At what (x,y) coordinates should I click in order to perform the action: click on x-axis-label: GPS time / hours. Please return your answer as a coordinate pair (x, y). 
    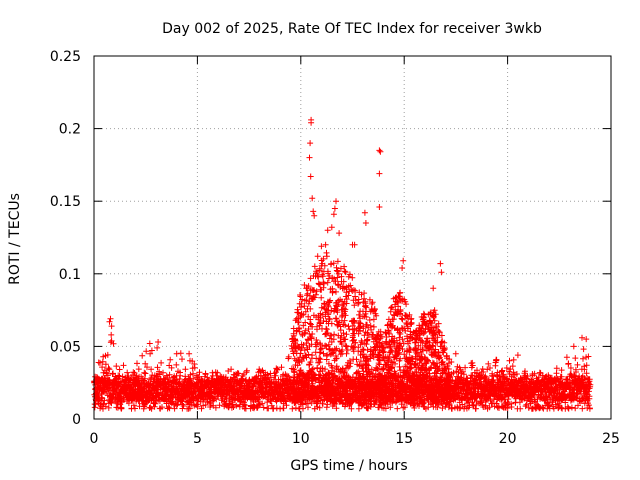
    Looking at the image, I should click on (348, 466).